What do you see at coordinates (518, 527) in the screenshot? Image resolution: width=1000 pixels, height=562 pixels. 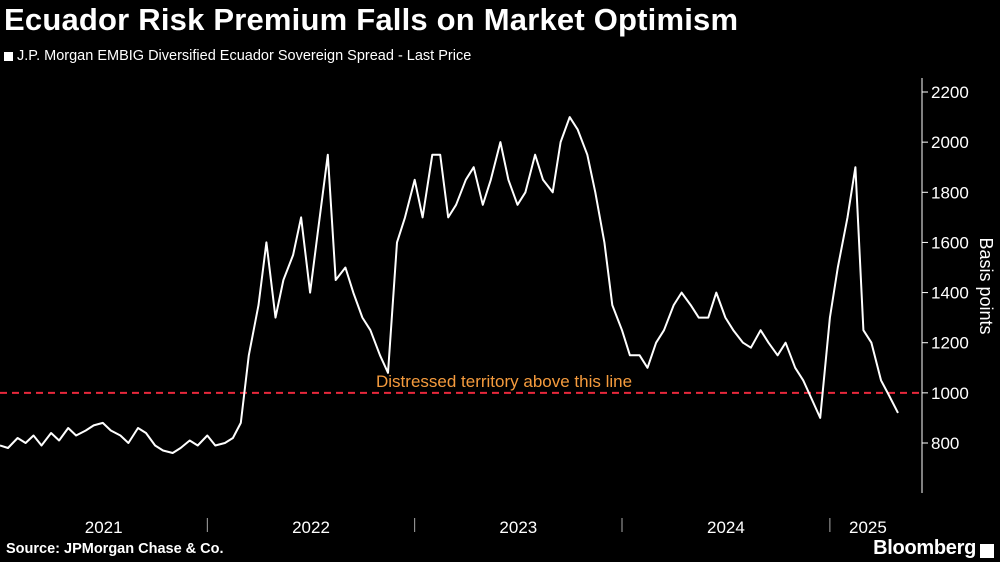 I see `x-tick-label: 2023` at bounding box center [518, 527].